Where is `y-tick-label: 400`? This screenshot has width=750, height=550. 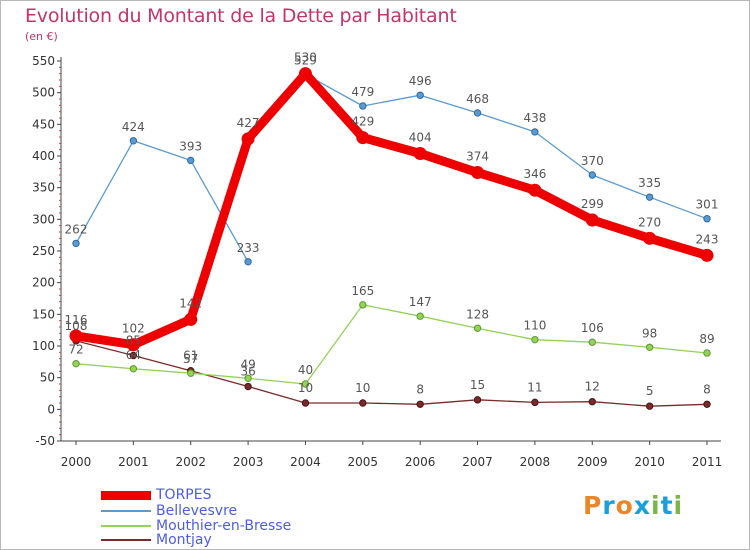
y-tick-label: 400 is located at coordinates (43, 156).